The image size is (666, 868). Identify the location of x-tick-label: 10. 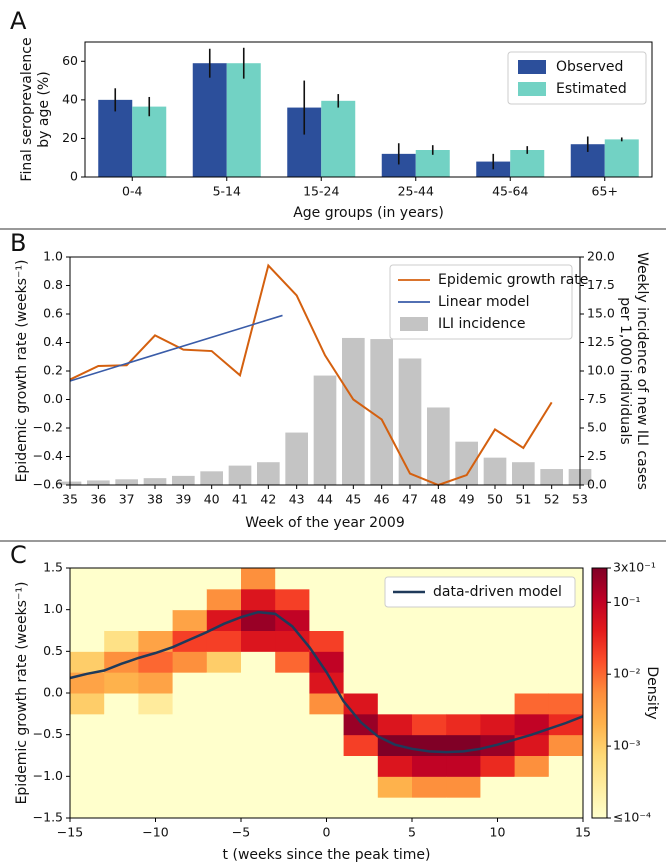
(498, 832).